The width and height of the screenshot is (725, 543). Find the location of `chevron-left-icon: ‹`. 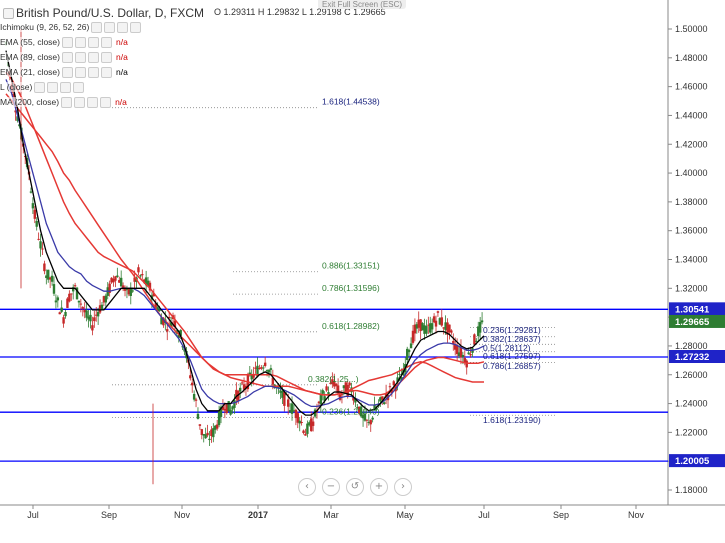

chevron-left-icon: ‹ is located at coordinates (307, 487).